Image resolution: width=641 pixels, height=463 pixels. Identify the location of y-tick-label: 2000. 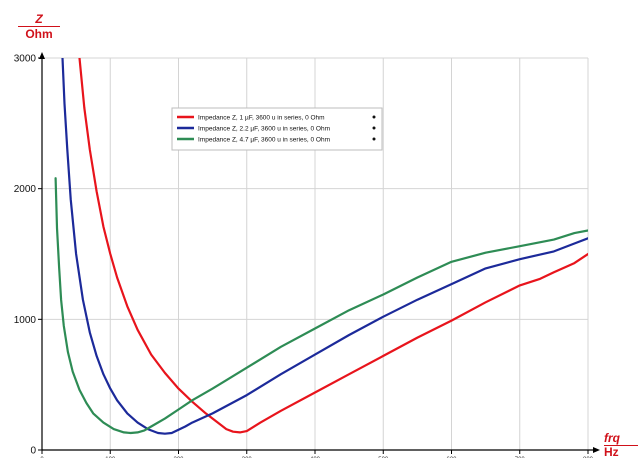
(25, 189).